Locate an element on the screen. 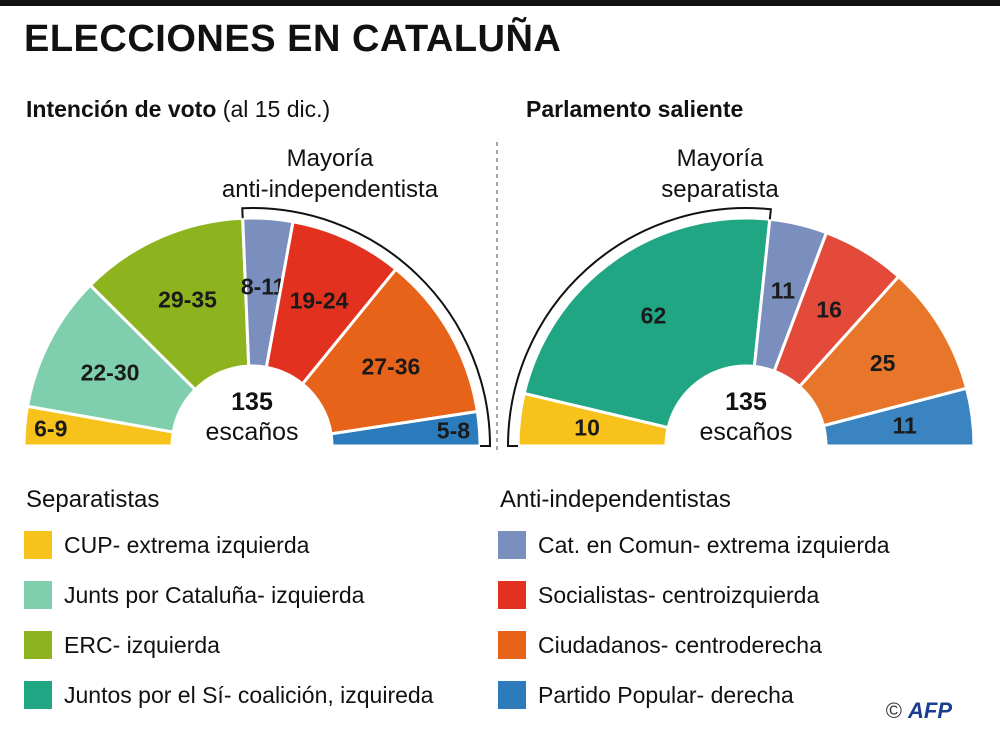 This screenshot has height=731, width=1000. legend-item-anti-0: Cat. en Comun - extrema izquierda is located at coordinates (694, 545).